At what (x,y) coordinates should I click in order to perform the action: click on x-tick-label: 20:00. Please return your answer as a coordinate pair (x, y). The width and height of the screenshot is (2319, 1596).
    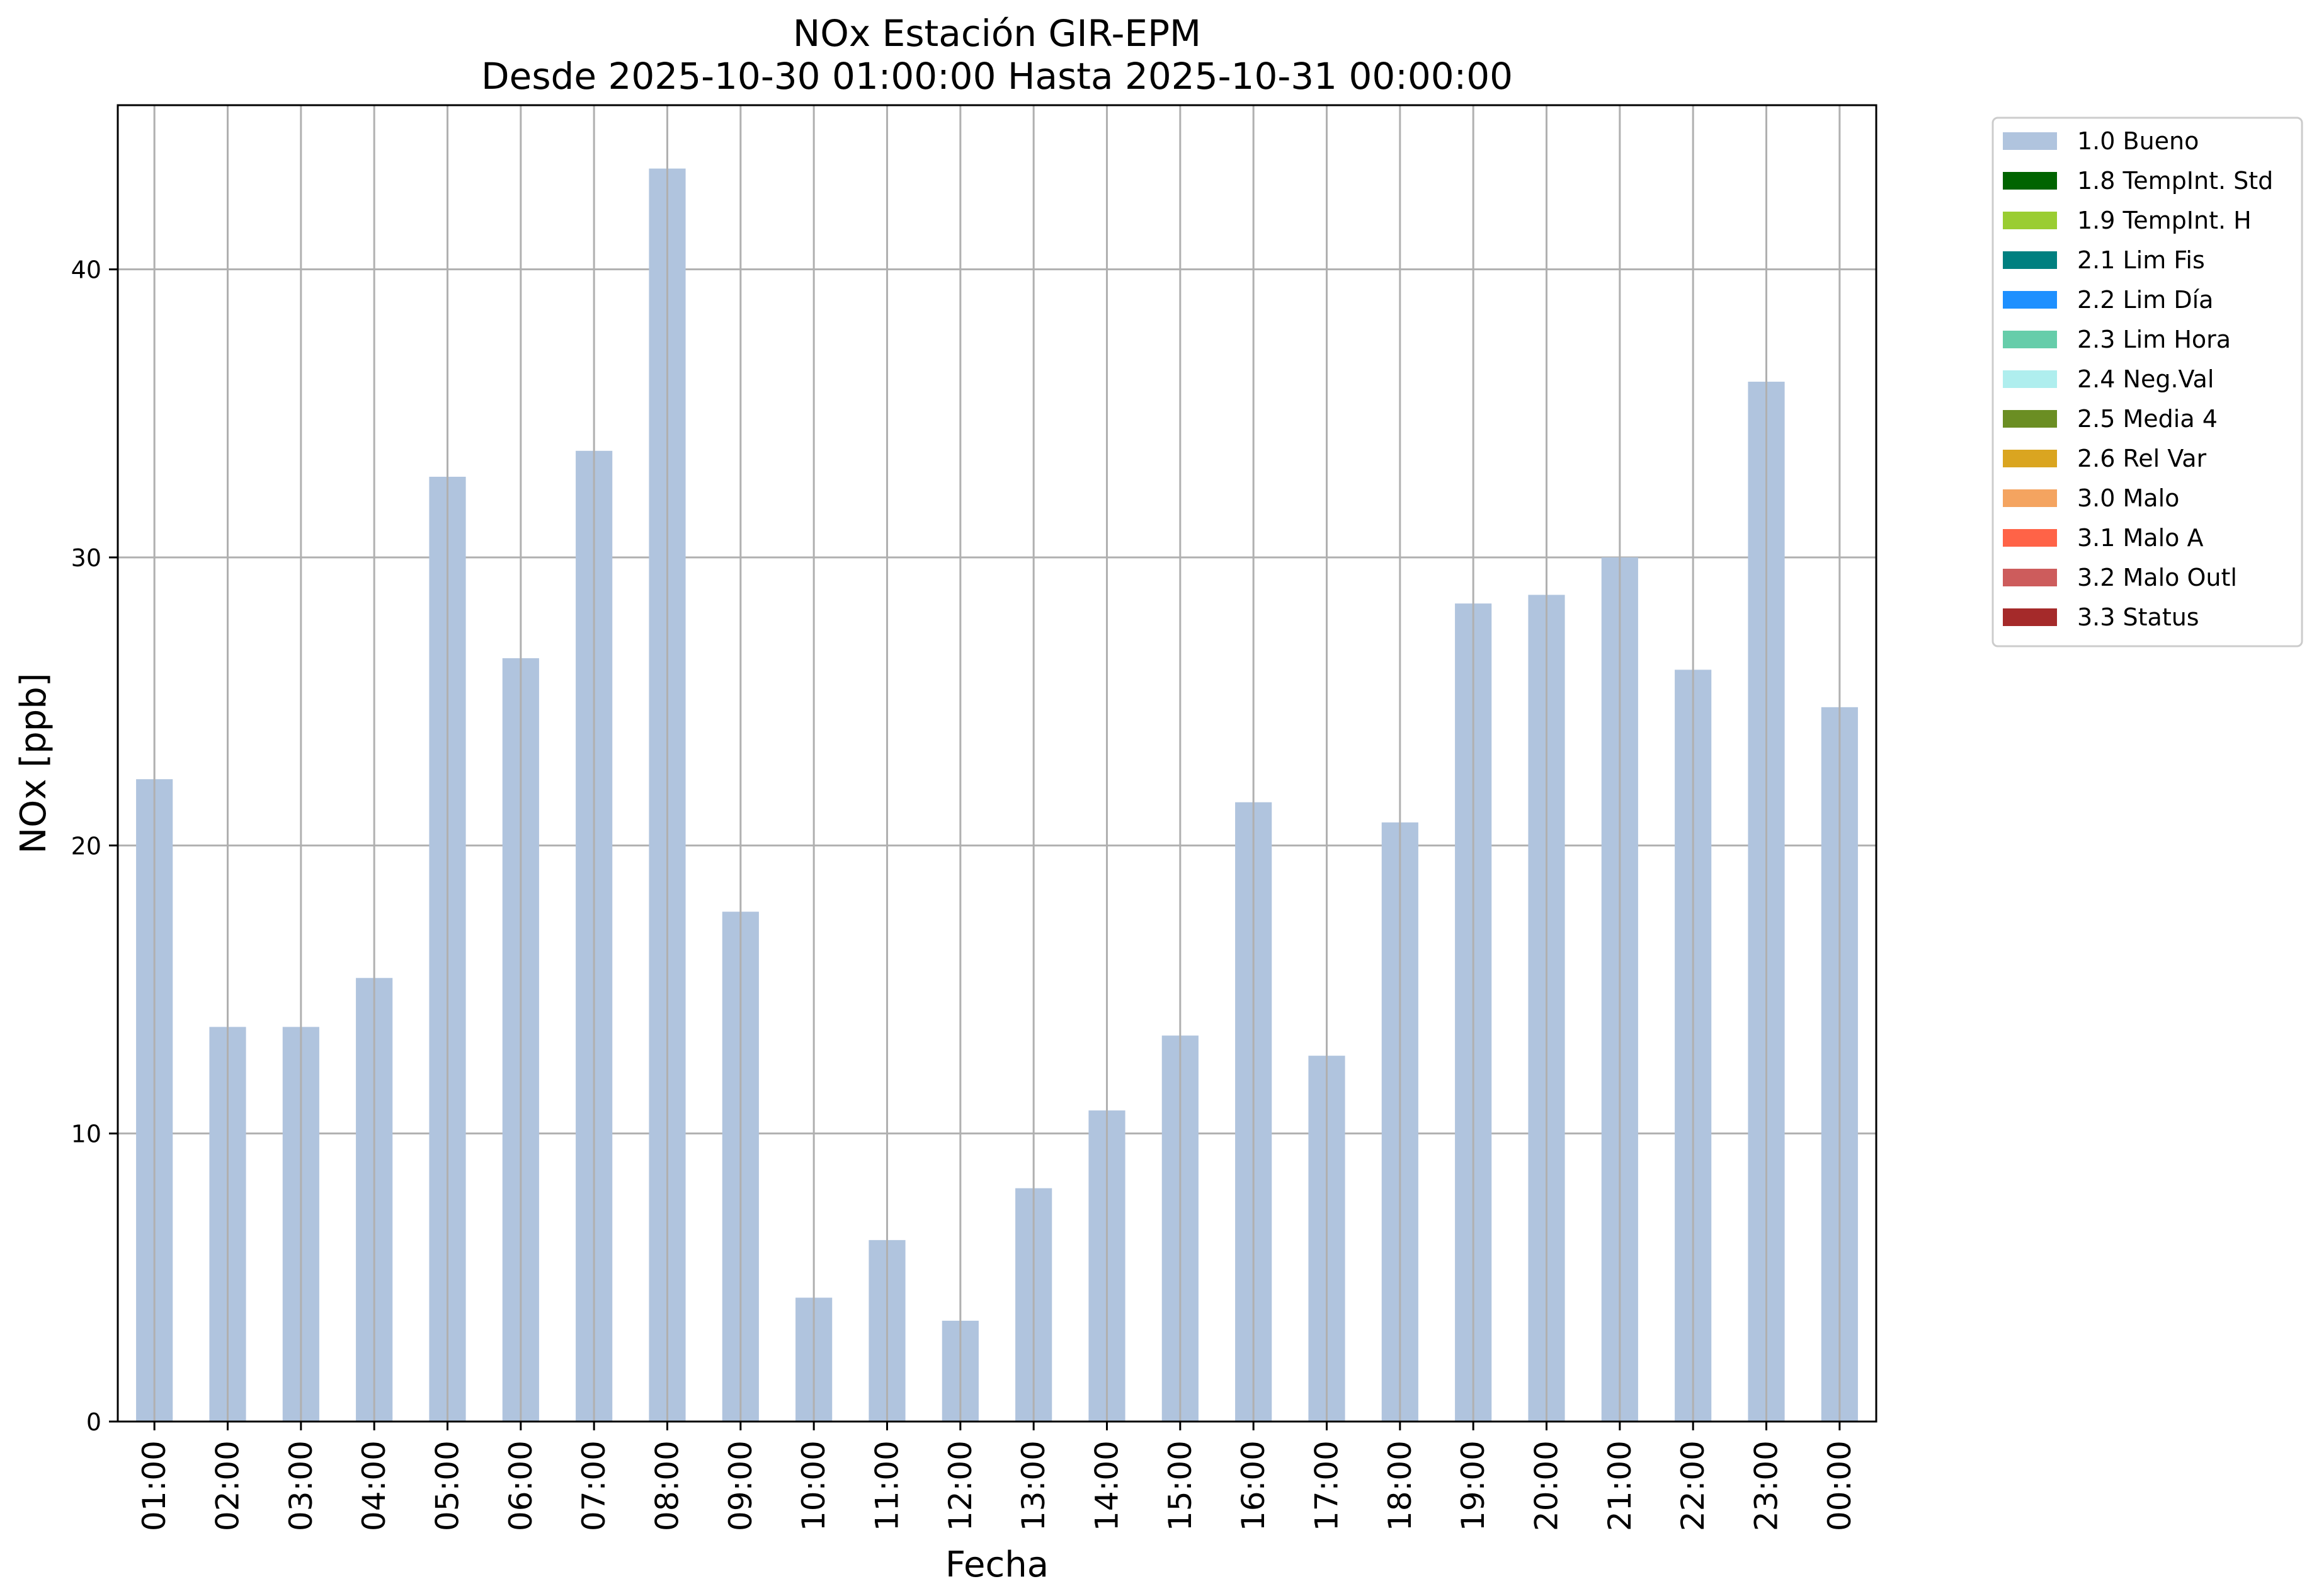
    Looking at the image, I should click on (1547, 1485).